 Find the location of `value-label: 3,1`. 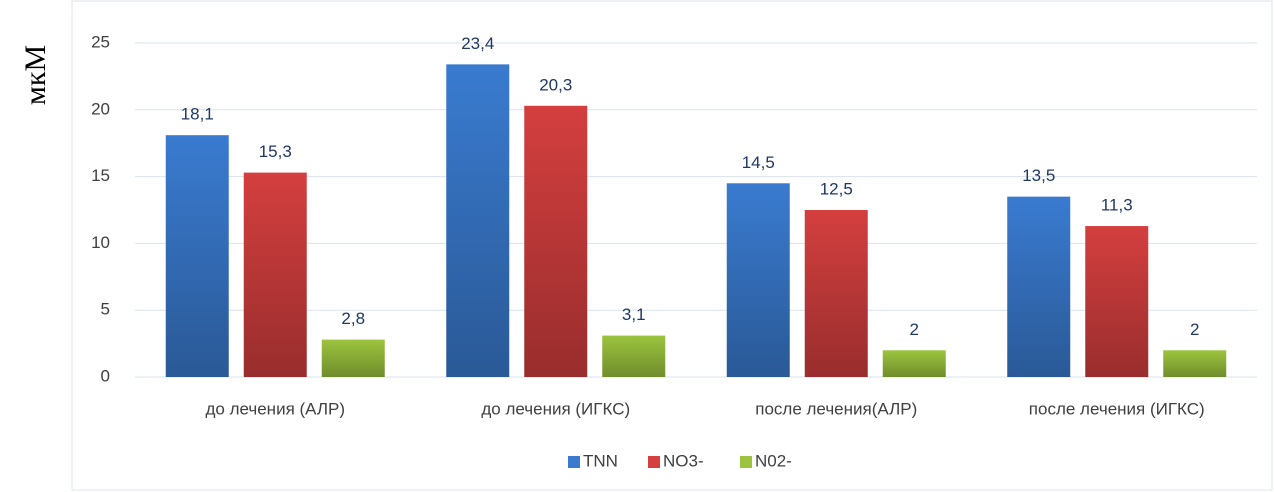

value-label: 3,1 is located at coordinates (634, 314).